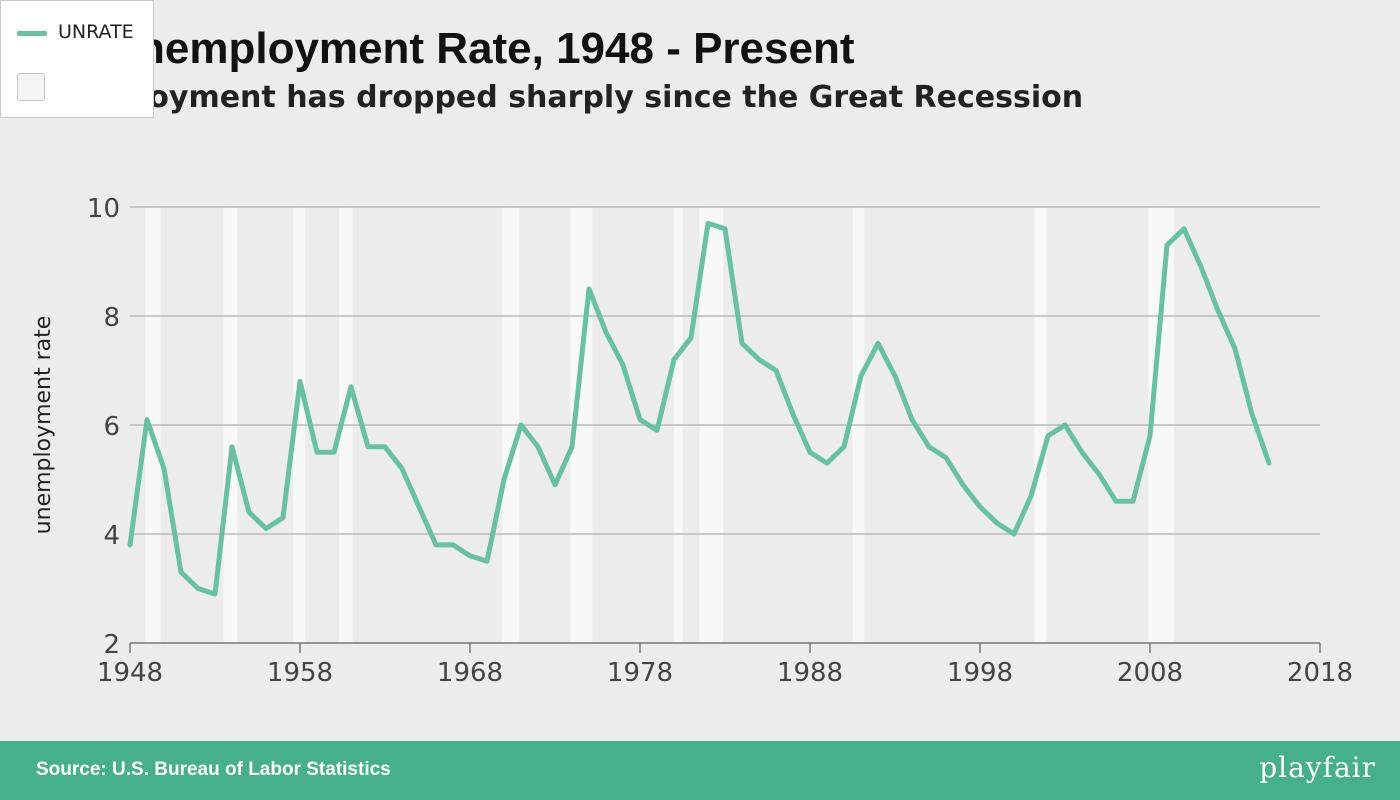 This screenshot has width=1400, height=800. What do you see at coordinates (43, 425) in the screenshot?
I see `y-axis-label: unemployment rate` at bounding box center [43, 425].